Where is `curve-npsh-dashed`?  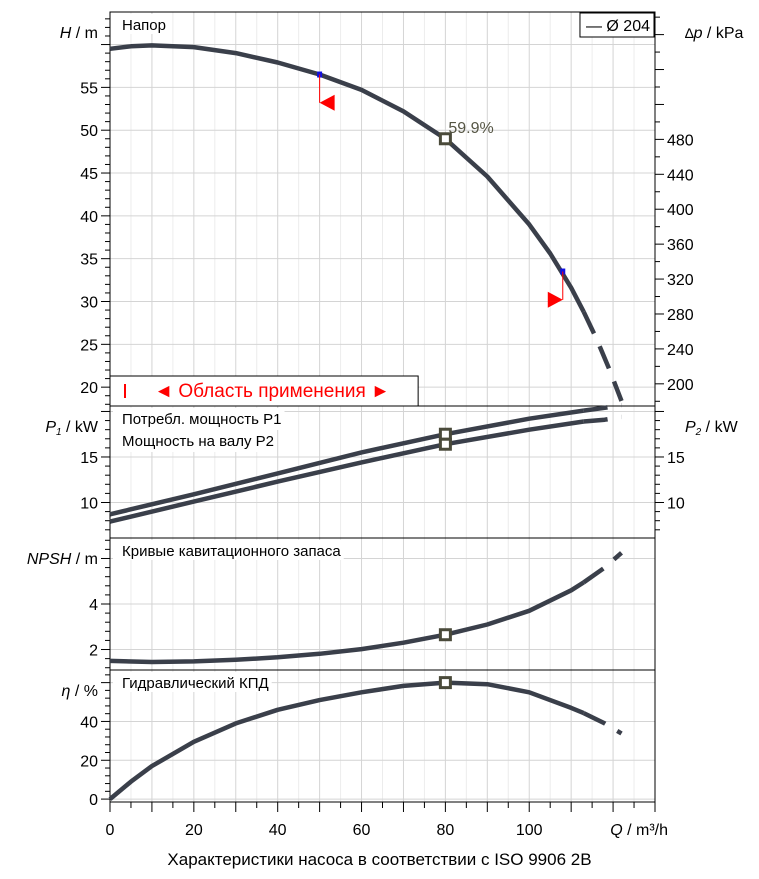
curve-npsh-dashed is located at coordinates (602, 568).